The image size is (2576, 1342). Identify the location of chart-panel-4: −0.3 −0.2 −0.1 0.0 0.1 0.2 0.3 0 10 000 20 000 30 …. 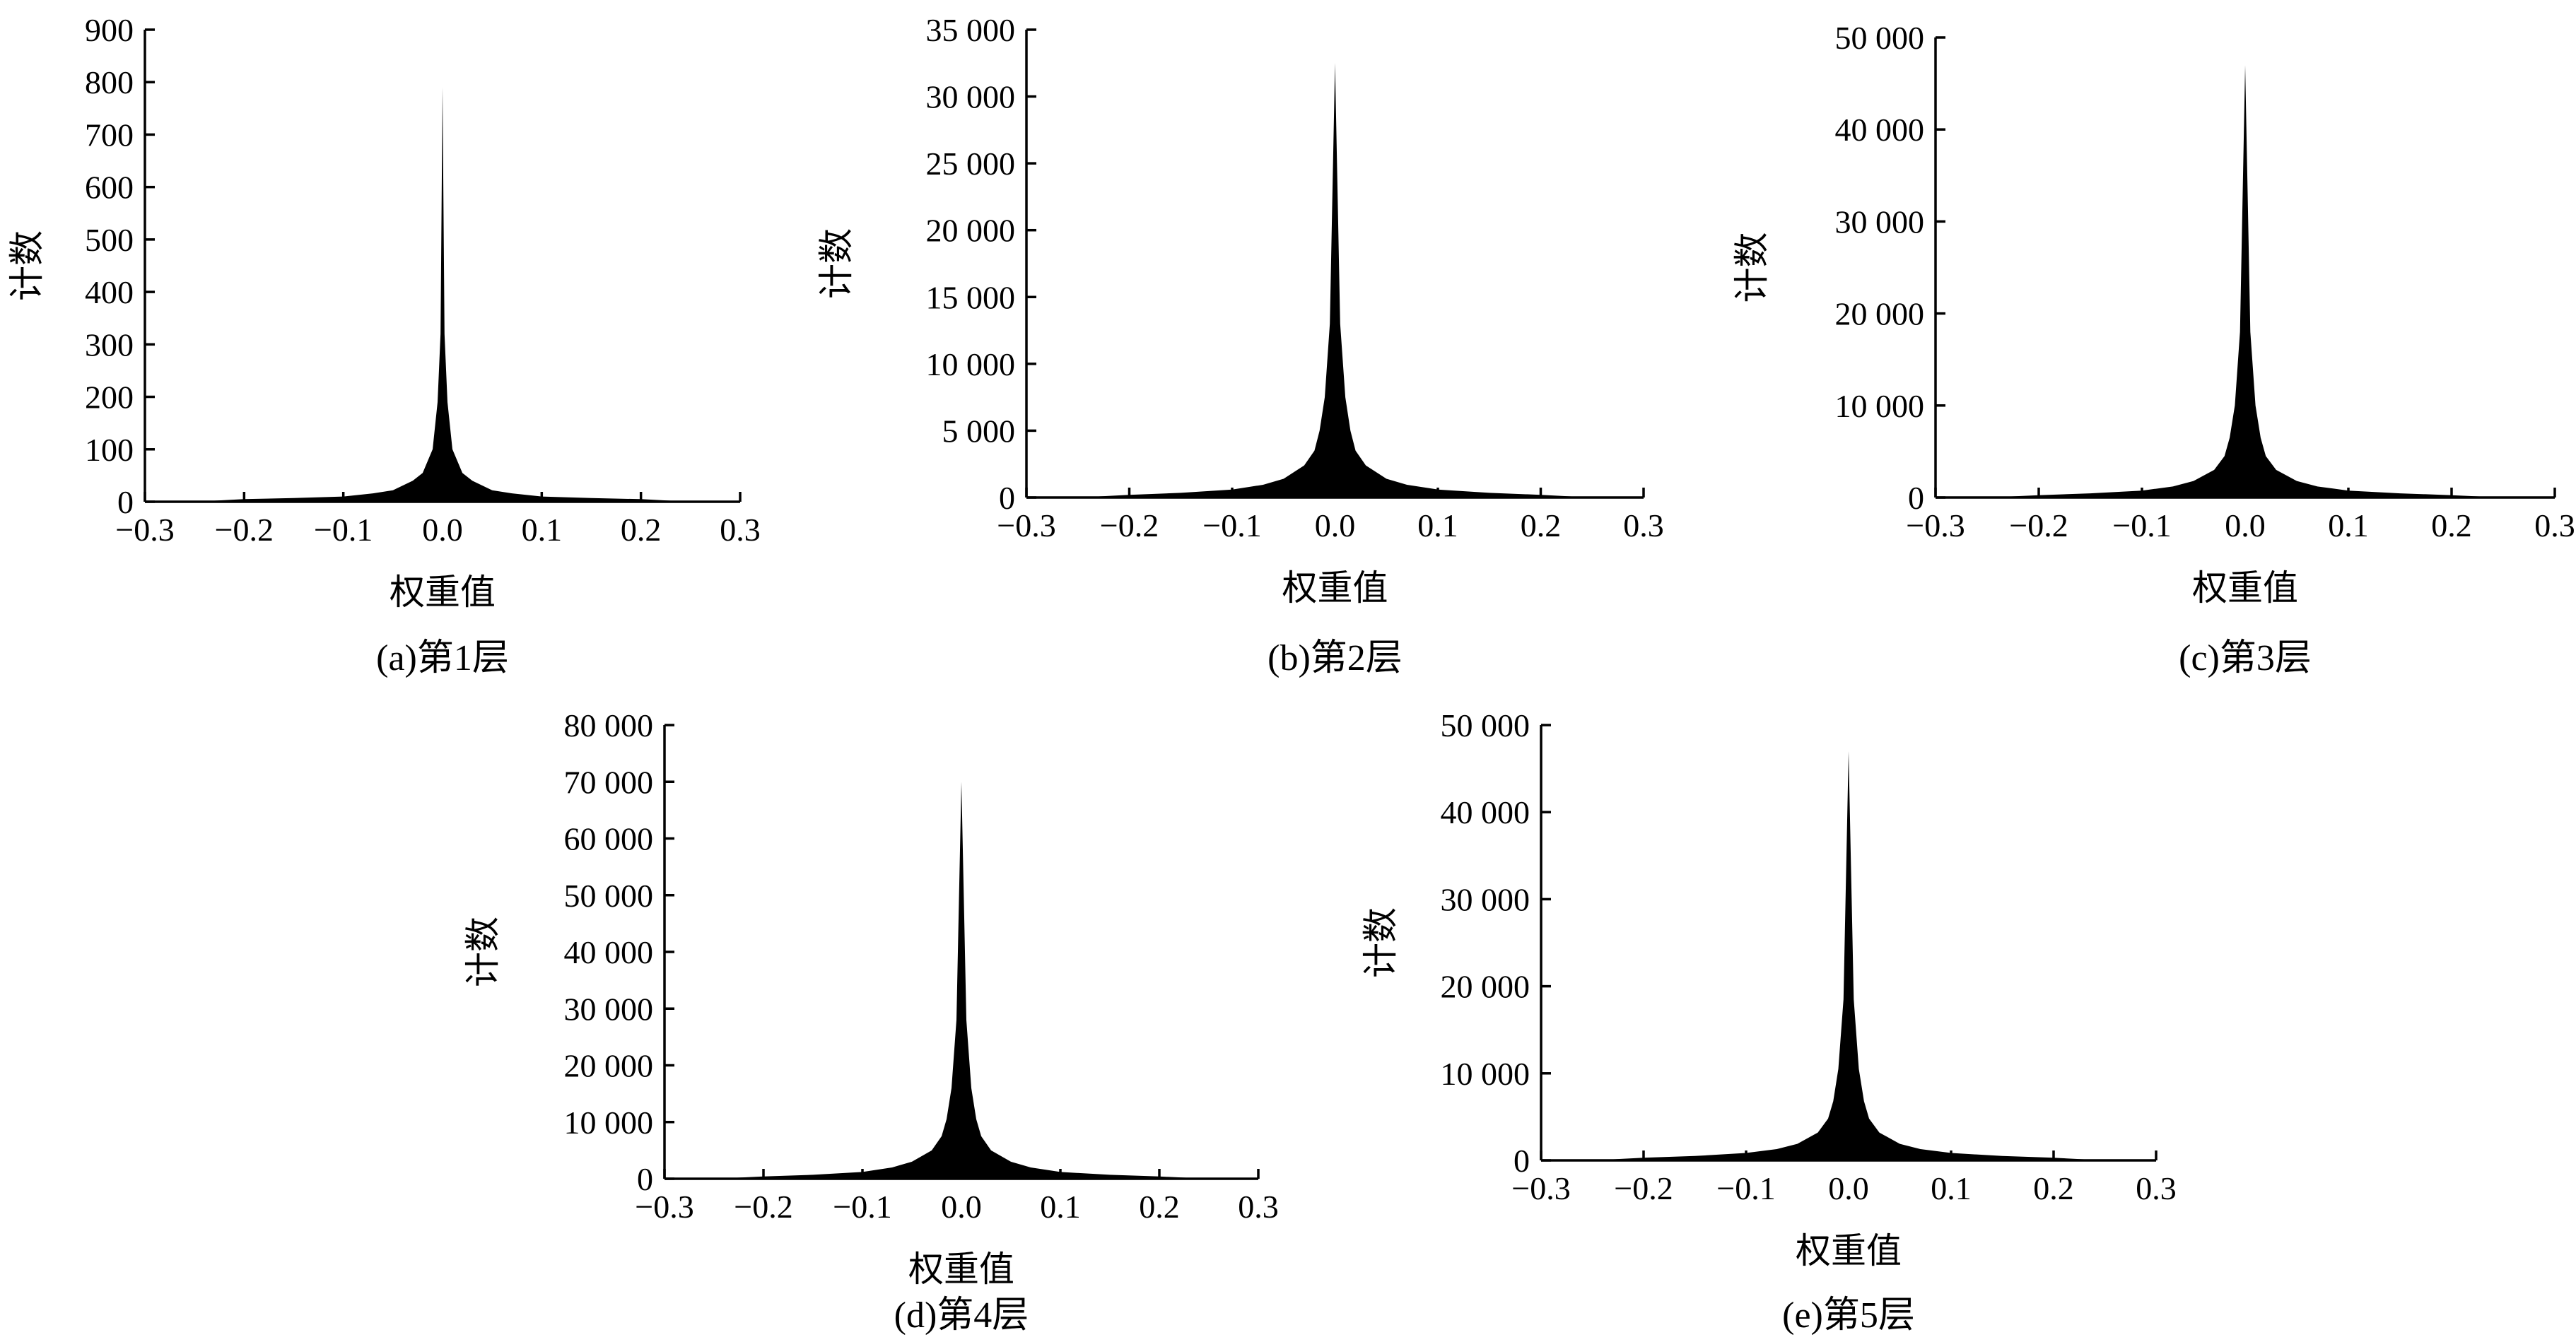
(871, 1021).